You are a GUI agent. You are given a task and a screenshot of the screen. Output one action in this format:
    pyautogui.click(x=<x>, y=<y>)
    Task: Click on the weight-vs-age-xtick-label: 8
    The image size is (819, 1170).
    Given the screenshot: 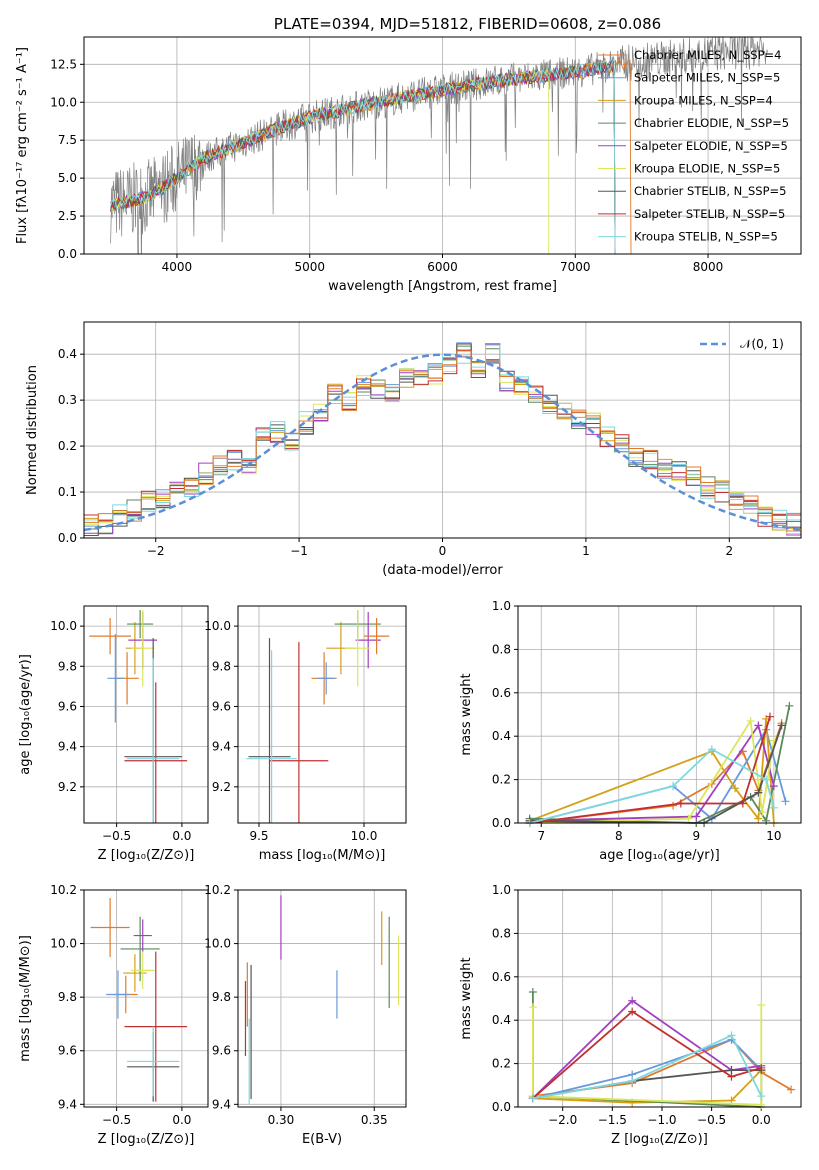 What is the action you would take?
    pyautogui.click(x=619, y=836)
    